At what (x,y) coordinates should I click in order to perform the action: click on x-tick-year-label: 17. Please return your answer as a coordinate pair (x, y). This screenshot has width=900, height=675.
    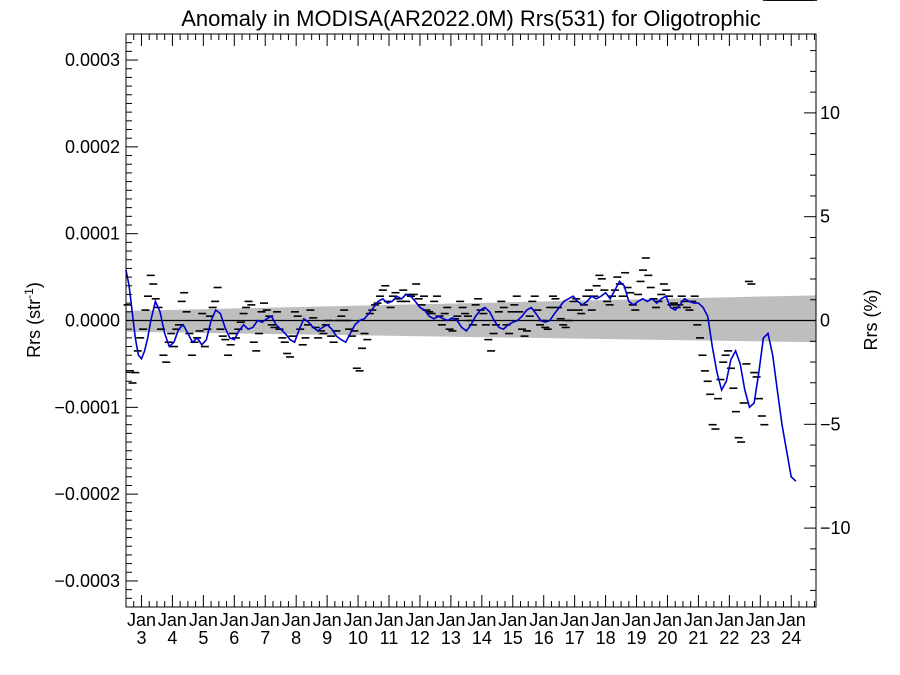
    Looking at the image, I should click on (575, 638).